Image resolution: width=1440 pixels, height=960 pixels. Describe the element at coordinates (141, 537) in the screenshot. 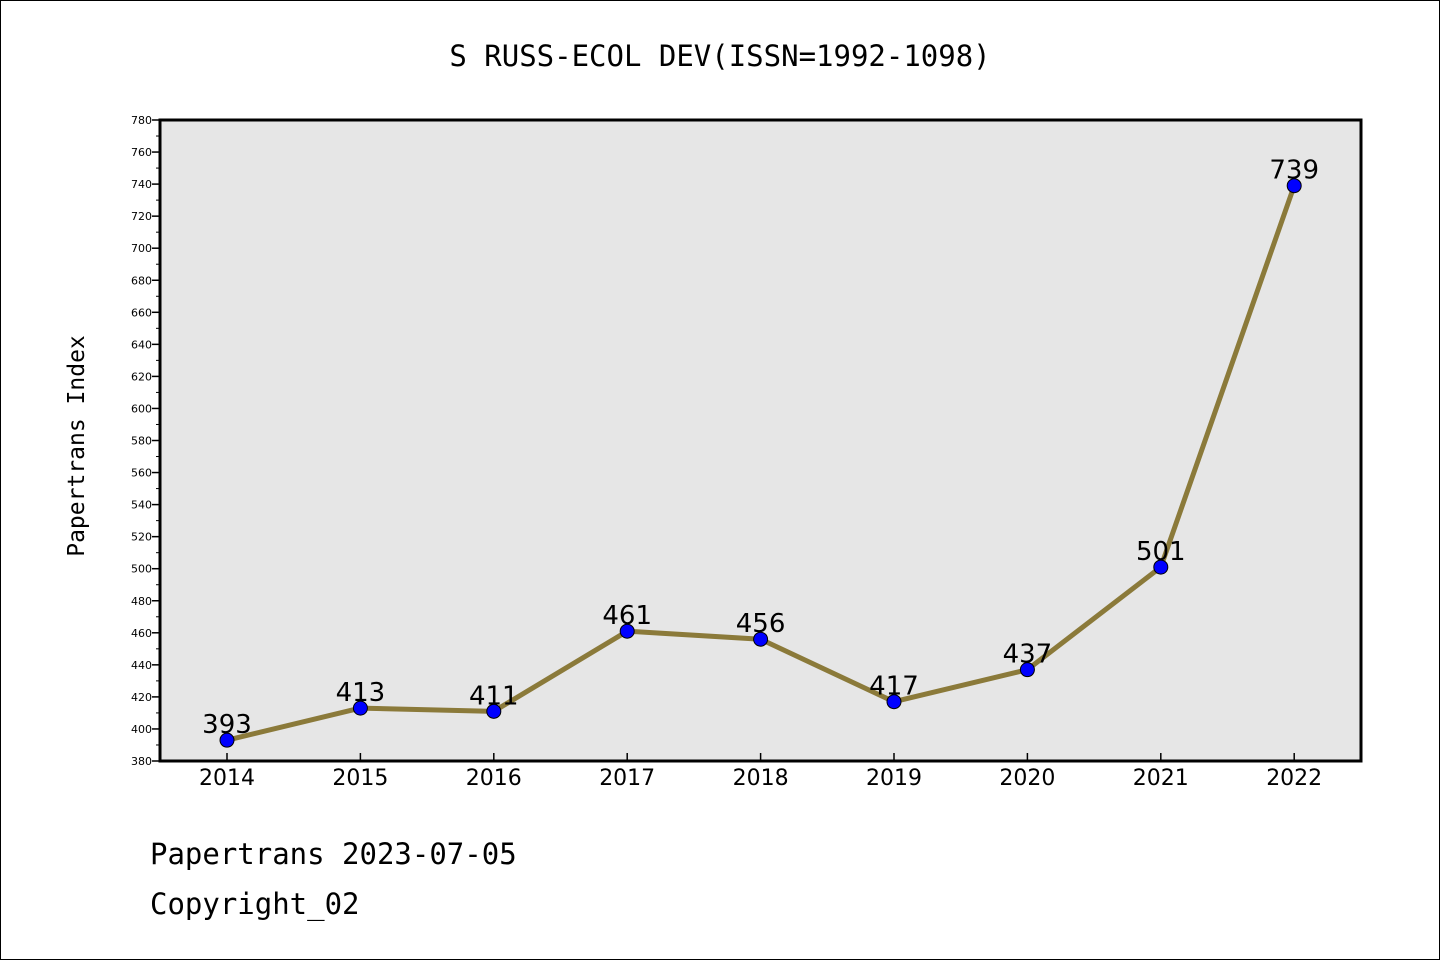

I see `y-tick-label: 520` at that location.